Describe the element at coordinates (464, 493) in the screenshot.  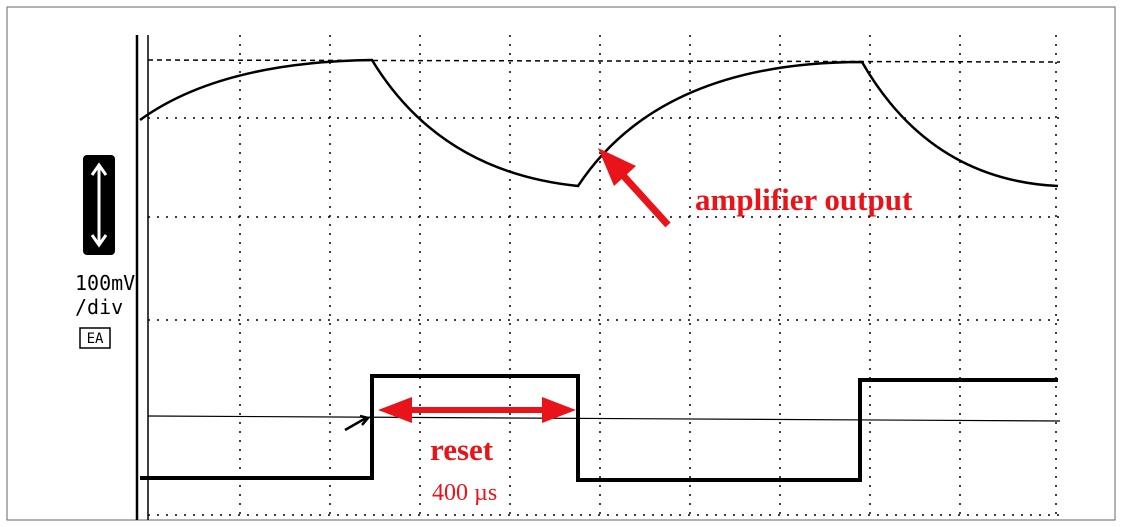
I see `duration-label: 400 µs` at that location.